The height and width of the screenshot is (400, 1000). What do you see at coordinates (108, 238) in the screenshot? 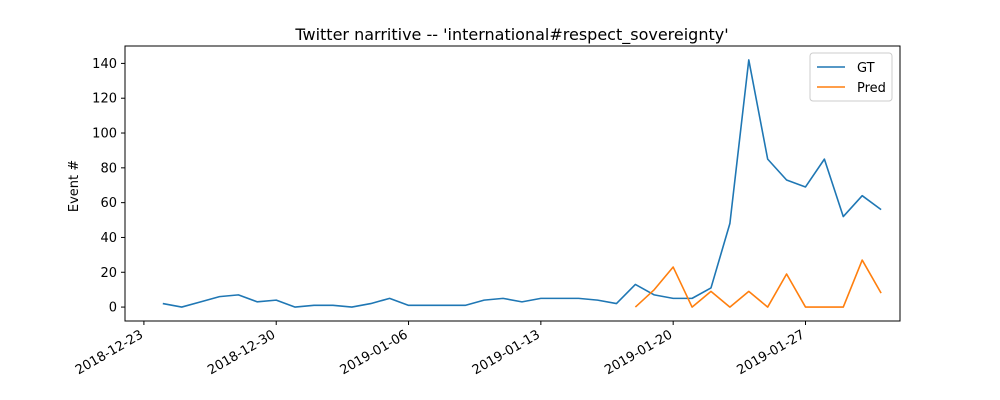
I see `y-tick-label: 40` at bounding box center [108, 238].